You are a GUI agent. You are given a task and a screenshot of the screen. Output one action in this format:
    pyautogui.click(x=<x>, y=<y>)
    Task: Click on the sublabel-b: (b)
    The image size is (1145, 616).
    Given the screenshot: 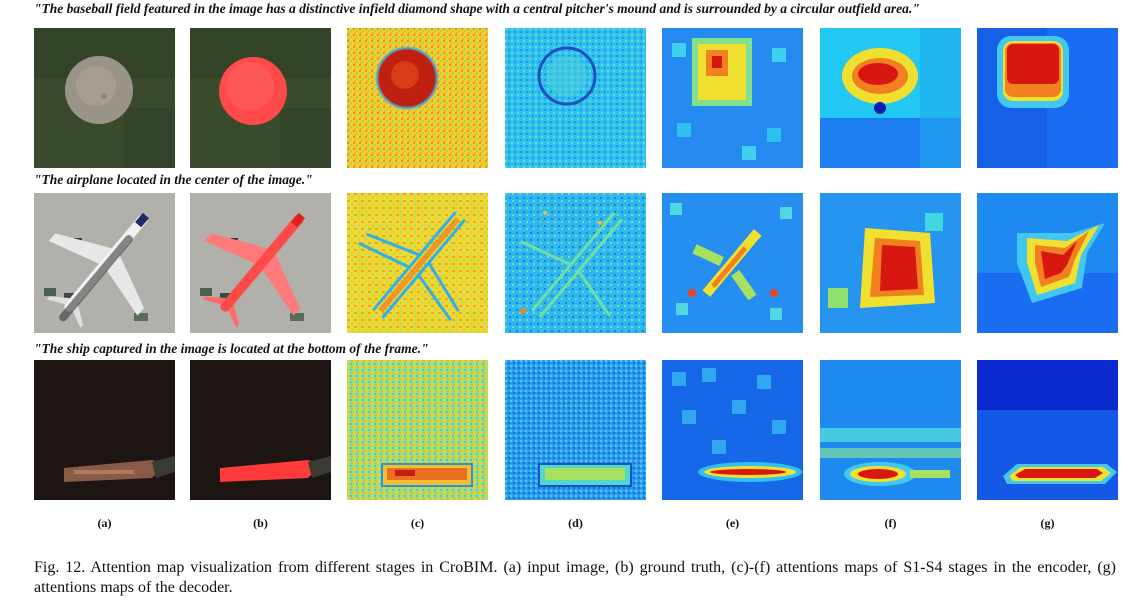 What is the action you would take?
    pyautogui.click(x=260, y=523)
    